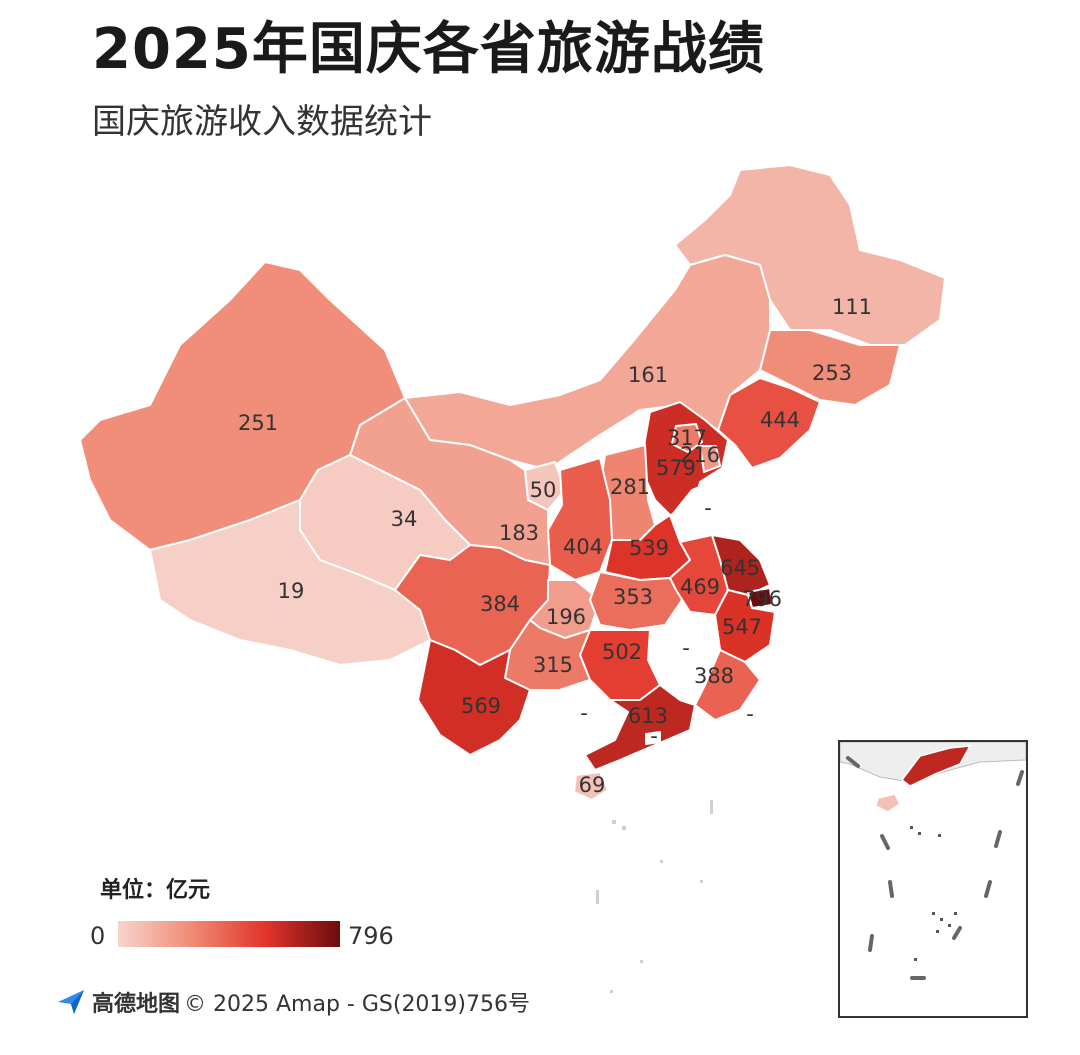 The image size is (1080, 1055). What do you see at coordinates (762, 599) in the screenshot?
I see `label-shanghai: 796` at bounding box center [762, 599].